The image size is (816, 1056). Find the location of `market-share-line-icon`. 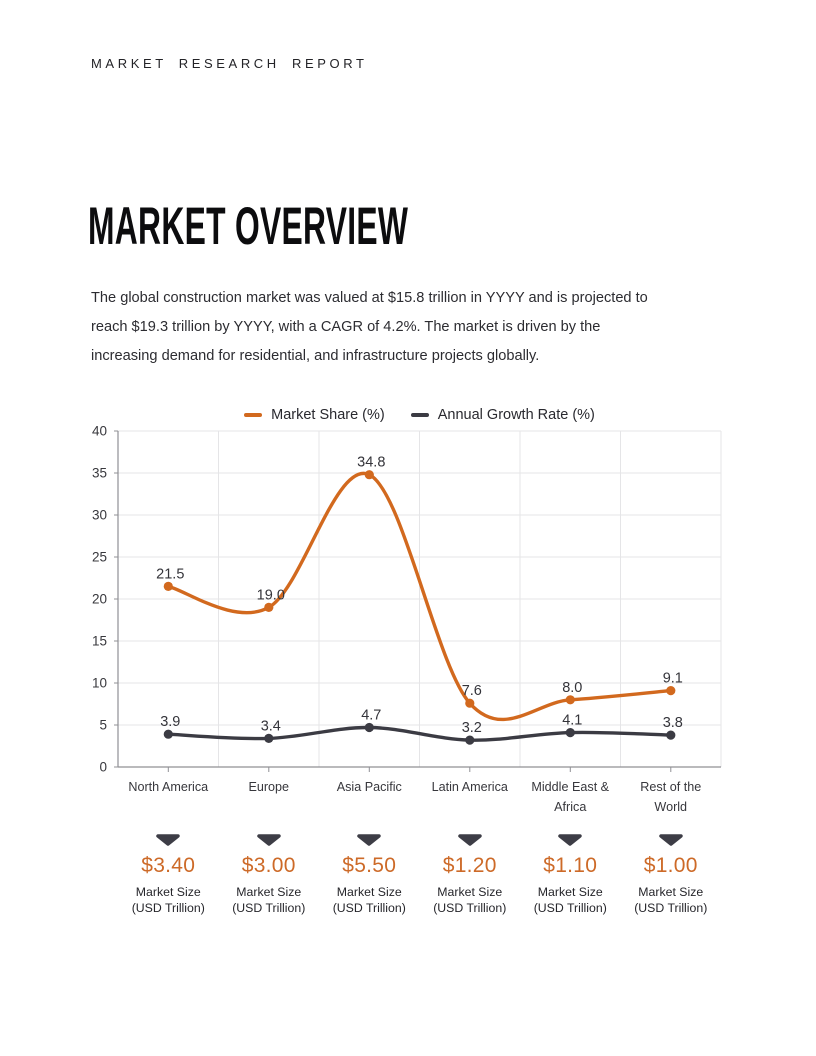

market-share-line-icon is located at coordinates (253, 415).